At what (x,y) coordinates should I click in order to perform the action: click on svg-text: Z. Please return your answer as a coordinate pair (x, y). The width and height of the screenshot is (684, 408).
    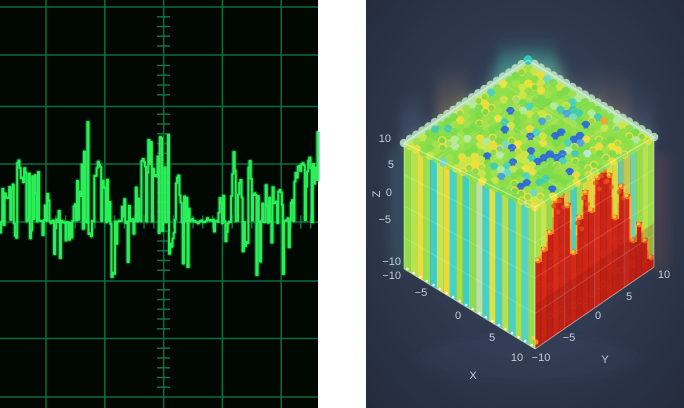
    Looking at the image, I should click on (377, 193).